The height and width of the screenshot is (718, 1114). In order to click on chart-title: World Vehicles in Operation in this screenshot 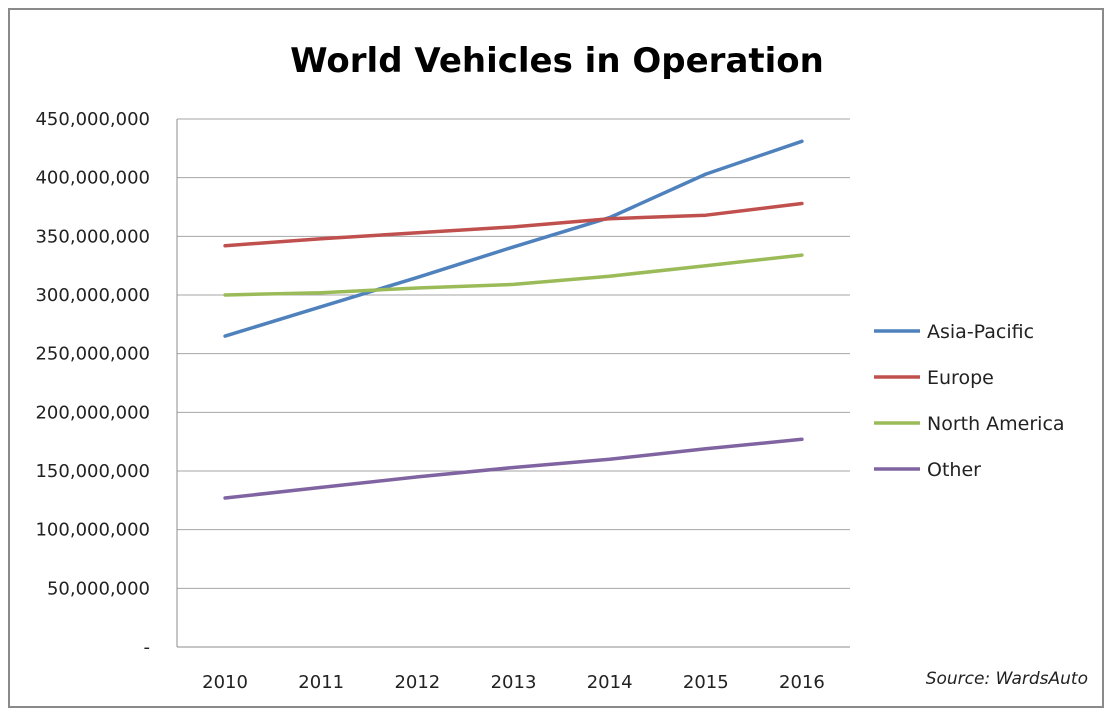, I will do `click(557, 61)`.